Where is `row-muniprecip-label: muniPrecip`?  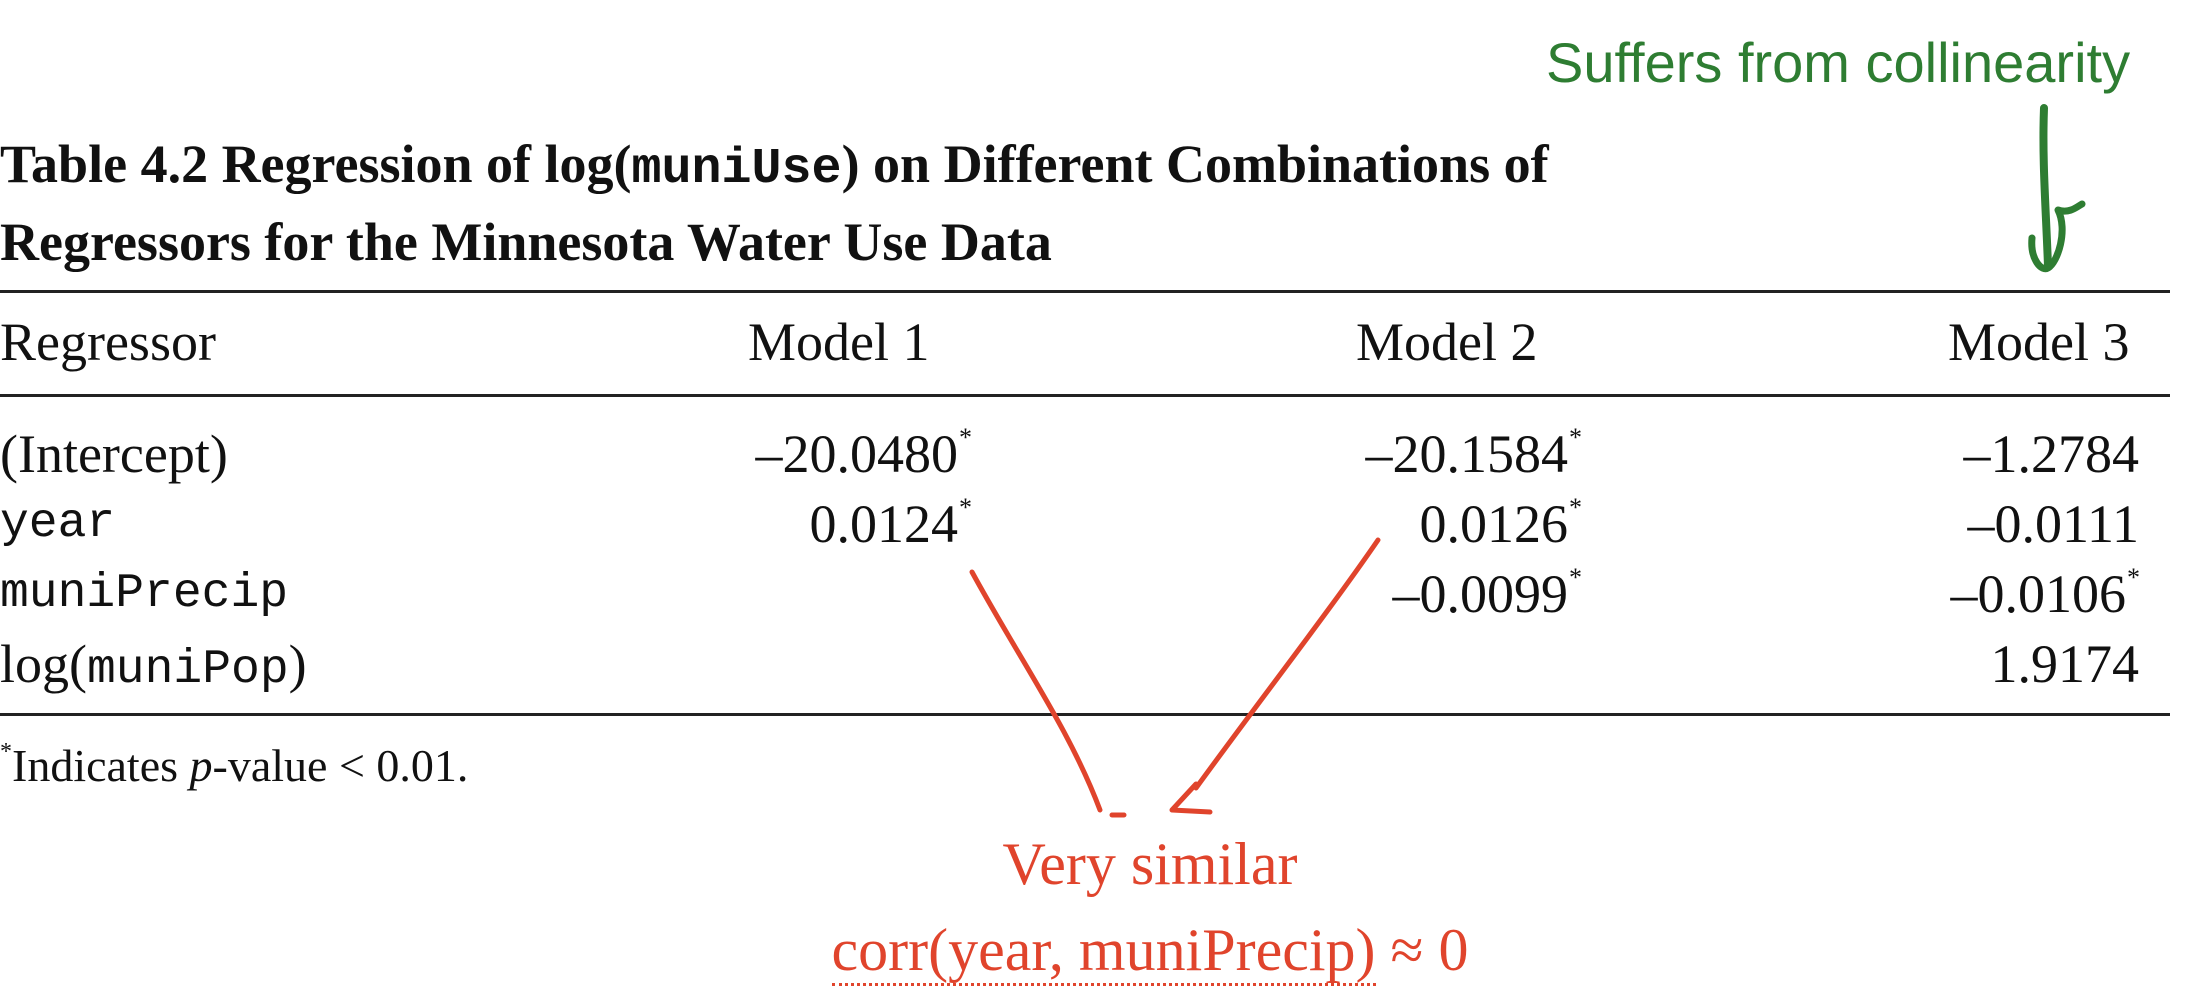
row-muniprecip-label: muniPrecip is located at coordinates (144, 594).